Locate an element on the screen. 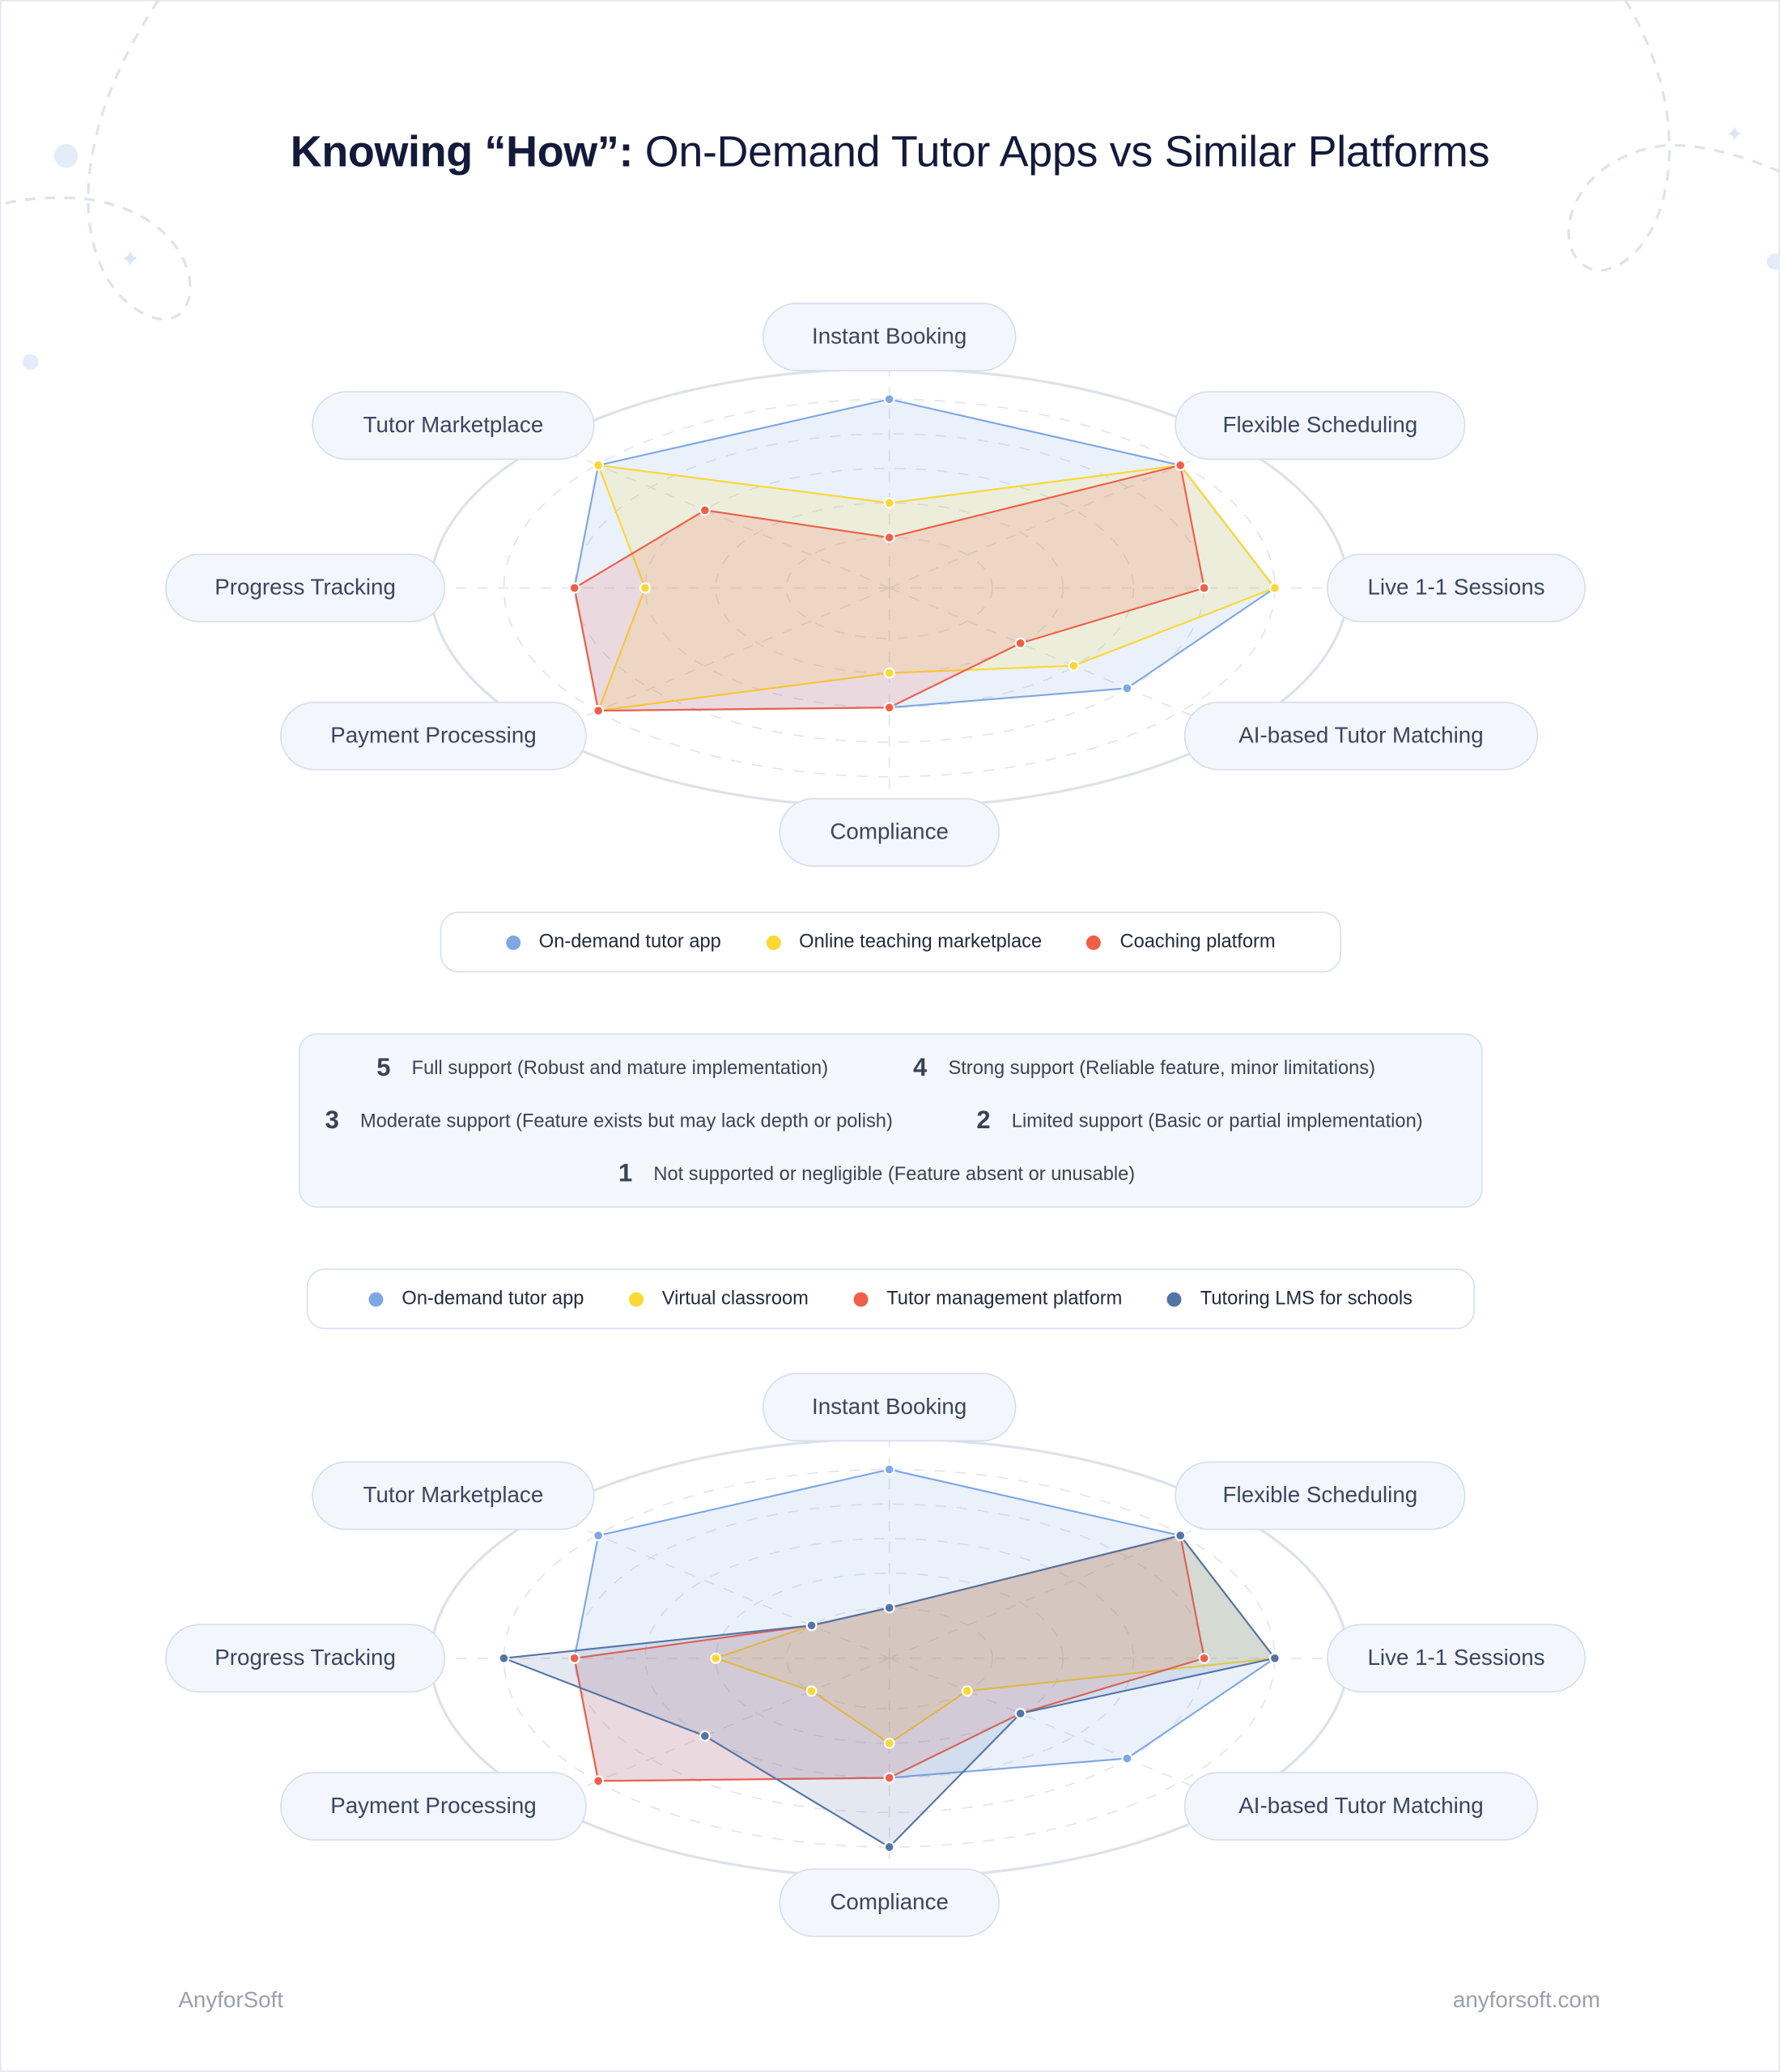  legend-item: Tutor management platform is located at coordinates (987, 1299).